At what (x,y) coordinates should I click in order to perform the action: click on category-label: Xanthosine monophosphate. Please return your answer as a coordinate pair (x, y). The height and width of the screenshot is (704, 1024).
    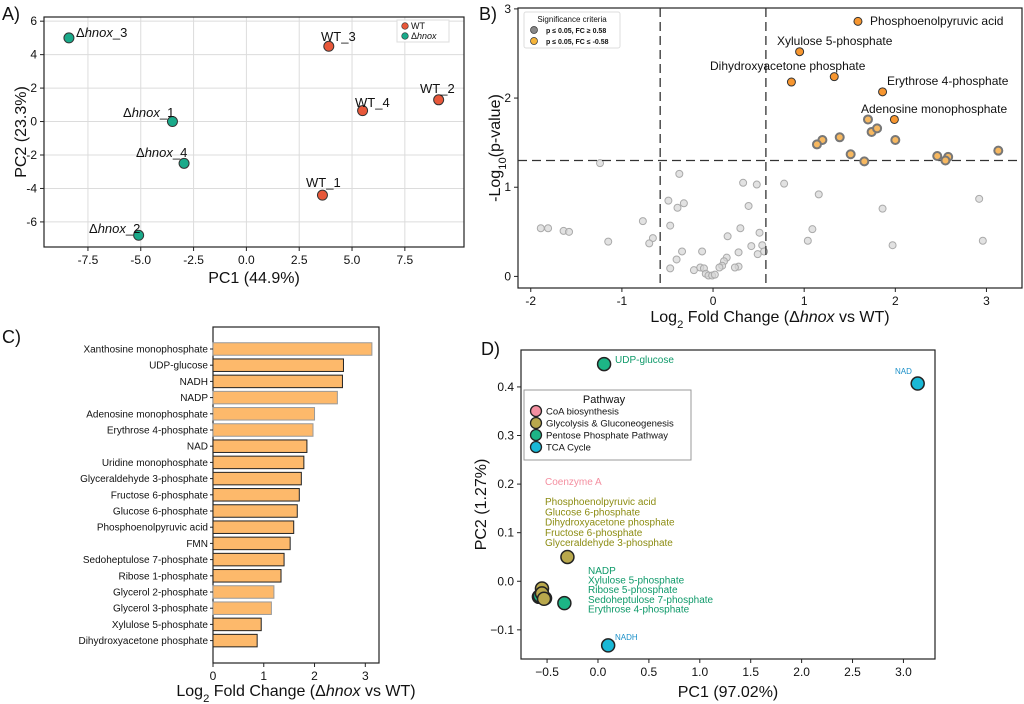
    Looking at the image, I should click on (145, 350).